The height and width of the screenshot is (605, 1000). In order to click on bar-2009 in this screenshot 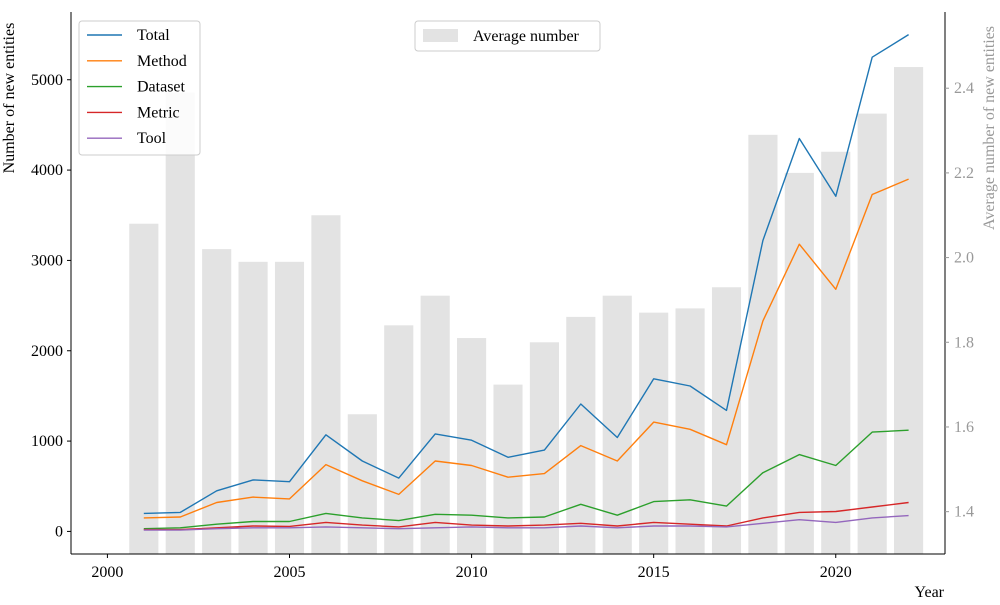, I will do `click(435, 424)`.